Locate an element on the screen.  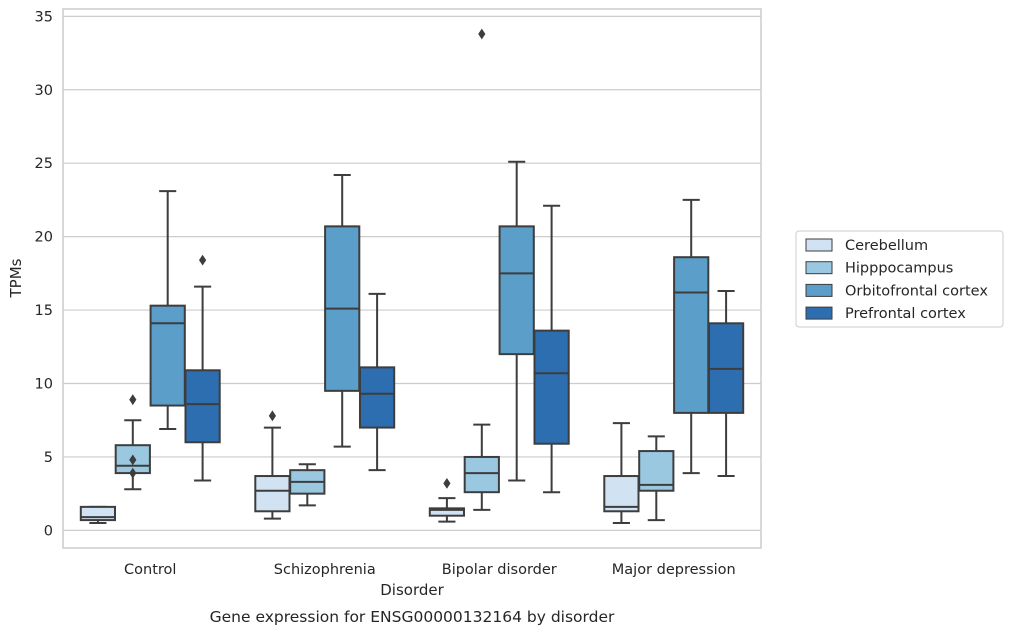
x-axis-title: Disorder is located at coordinates (412, 590).